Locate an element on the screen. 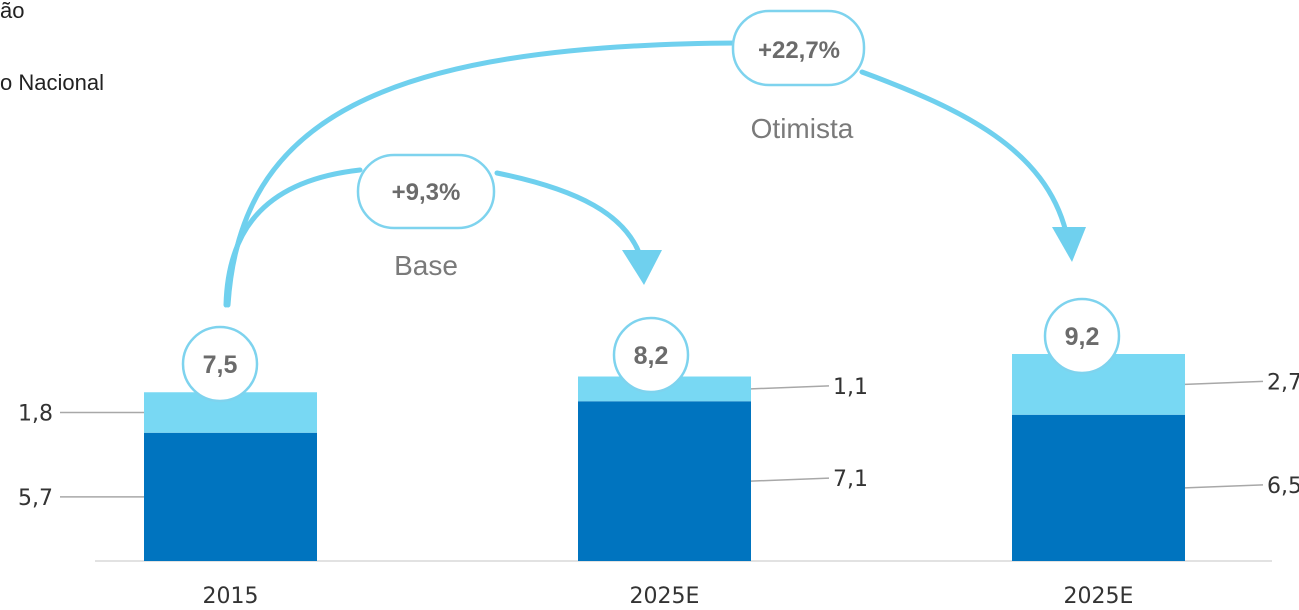 The width and height of the screenshot is (1299, 610). x-tick-label: 2015 is located at coordinates (231, 596).